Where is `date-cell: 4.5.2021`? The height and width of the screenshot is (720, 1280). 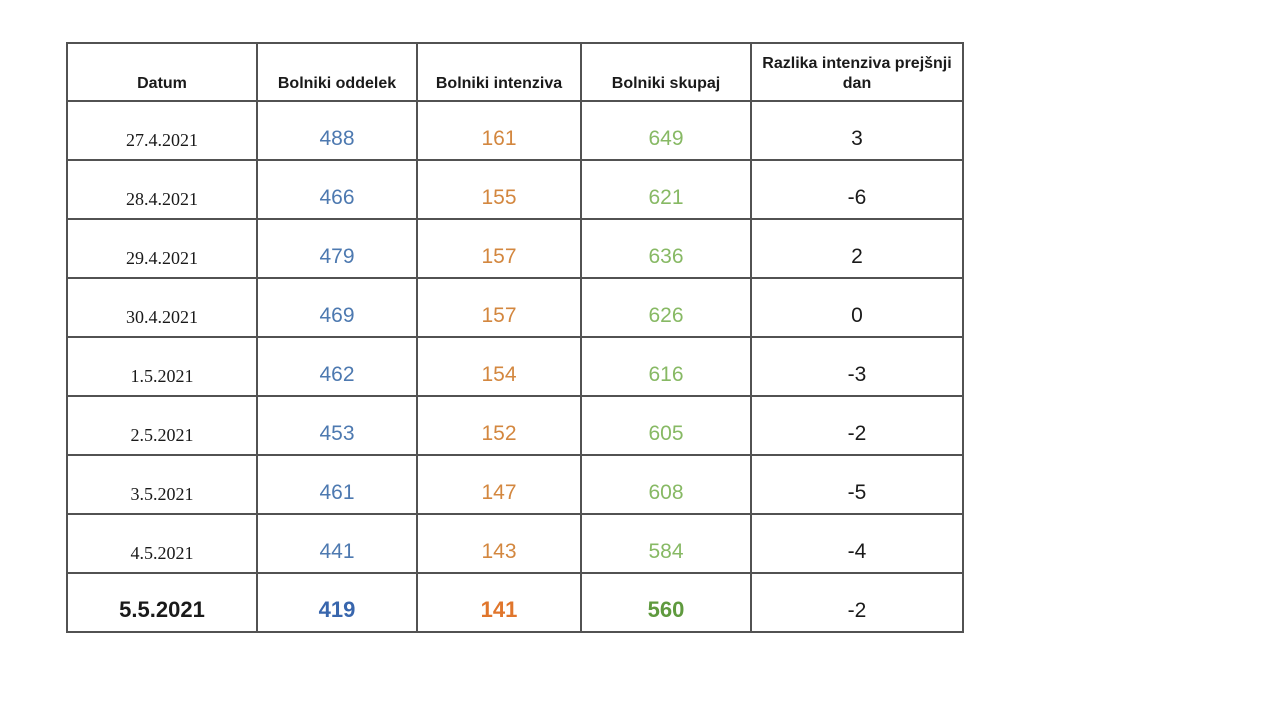 date-cell: 4.5.2021 is located at coordinates (162, 543).